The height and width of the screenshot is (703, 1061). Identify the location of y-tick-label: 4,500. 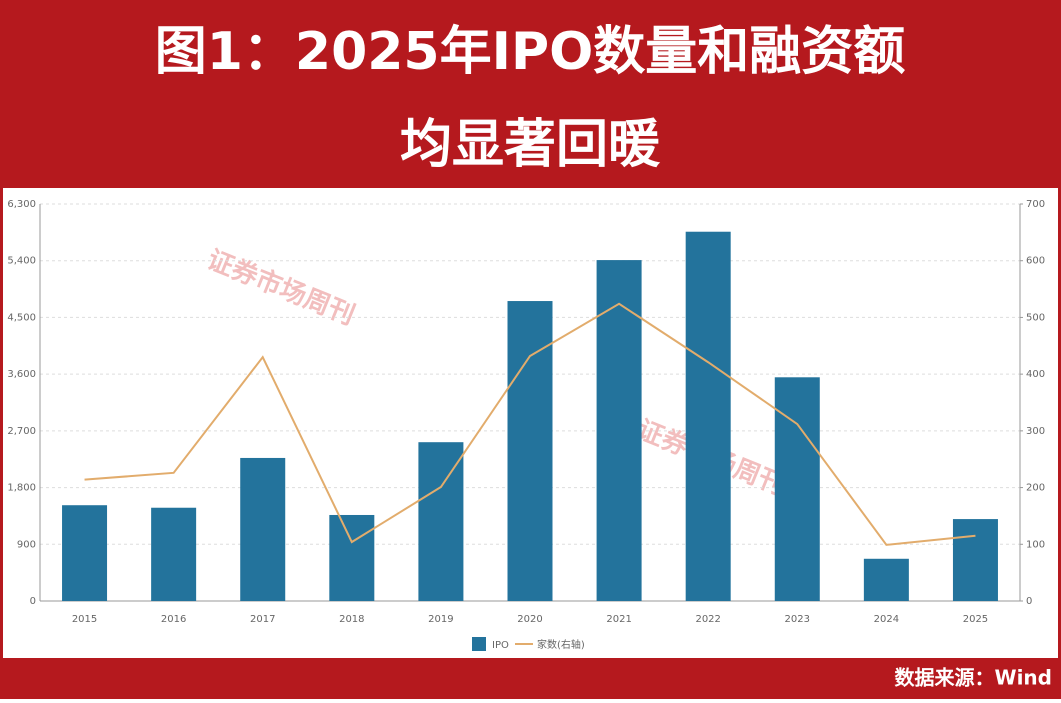
(21, 317).